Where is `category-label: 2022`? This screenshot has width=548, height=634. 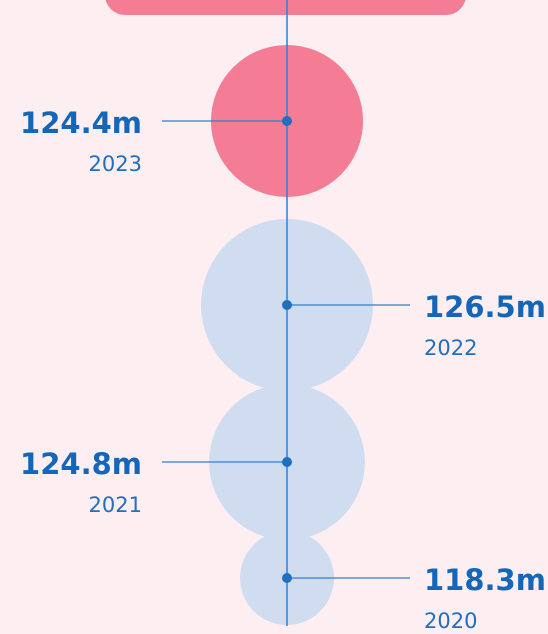 category-label: 2022 is located at coordinates (450, 348).